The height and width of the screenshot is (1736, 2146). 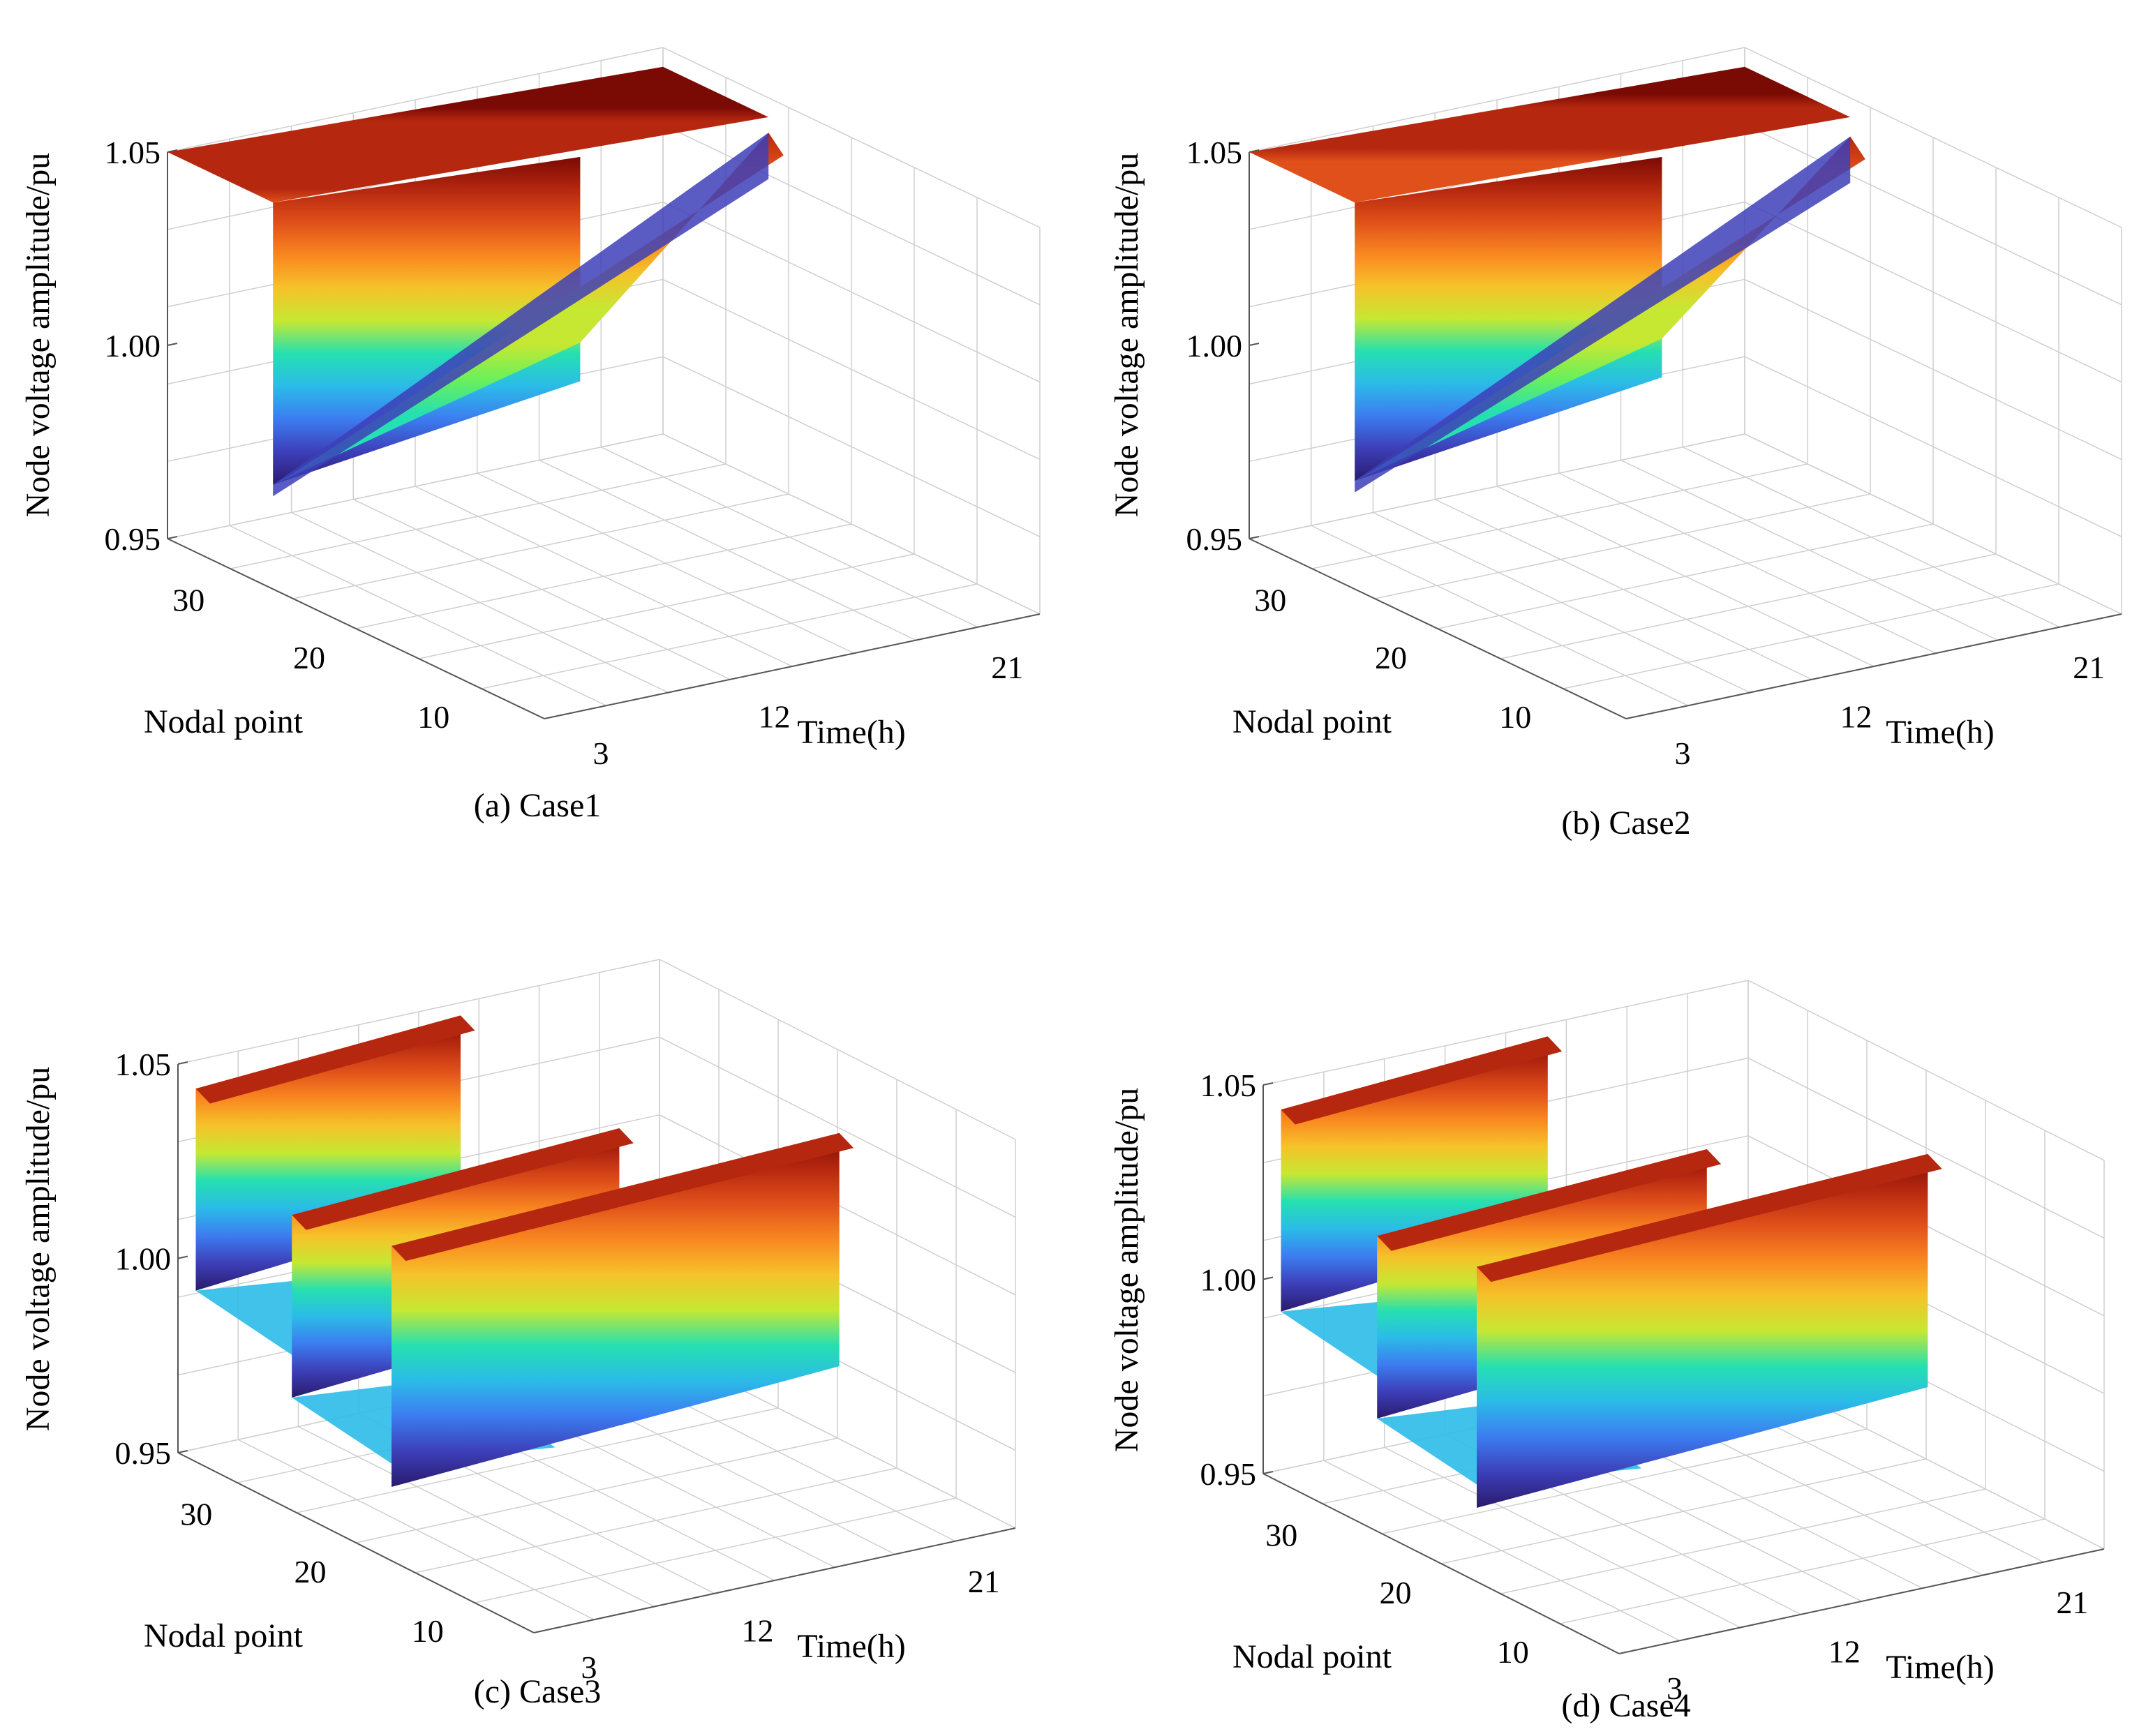 I want to click on panel-caption: (d) Case4, so click(x=1625, y=1705).